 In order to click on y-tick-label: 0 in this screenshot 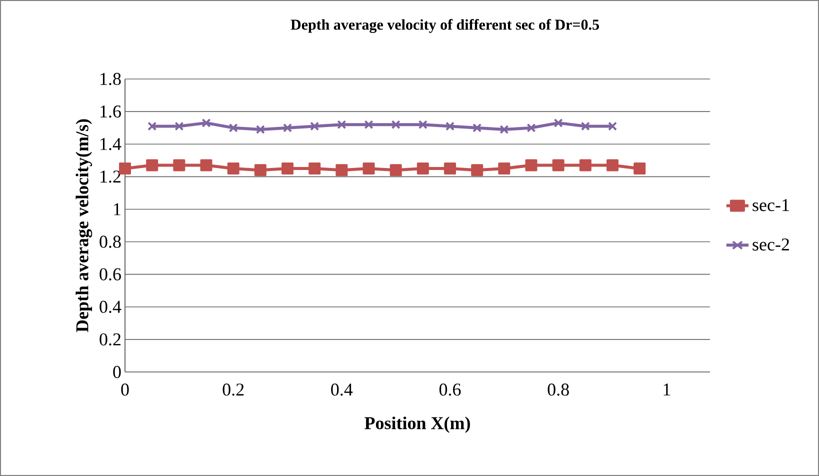, I will do `click(117, 372)`.